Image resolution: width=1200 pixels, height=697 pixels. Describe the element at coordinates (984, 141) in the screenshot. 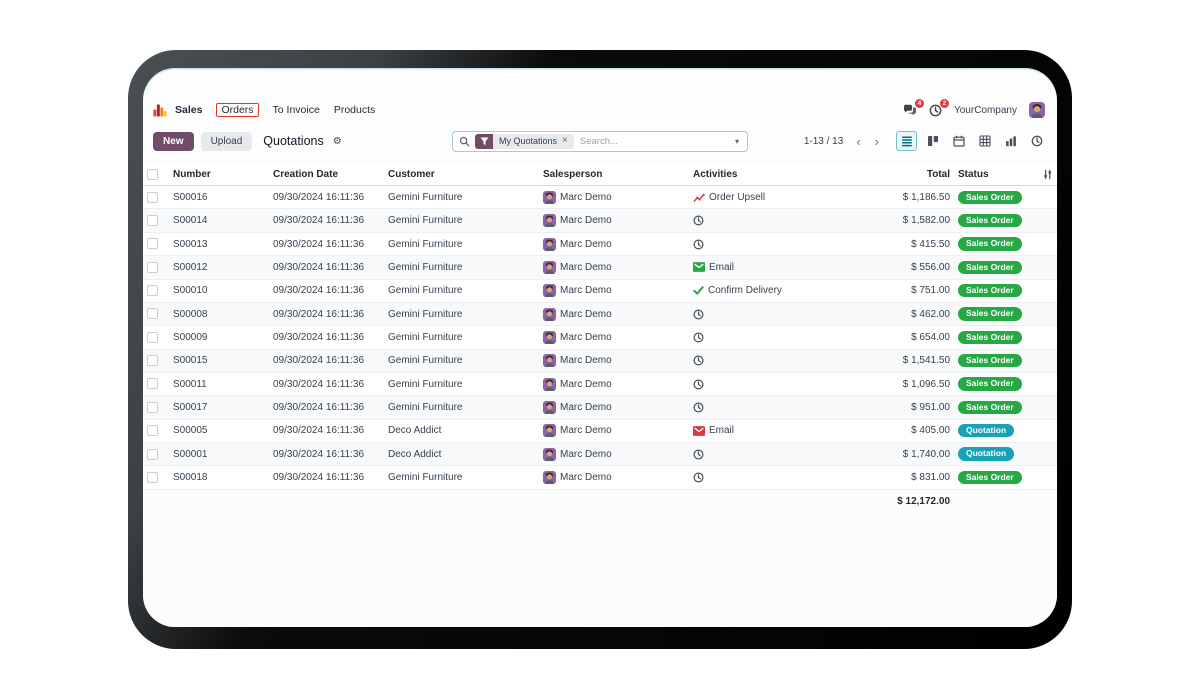

I see `view-switch-pivot` at that location.